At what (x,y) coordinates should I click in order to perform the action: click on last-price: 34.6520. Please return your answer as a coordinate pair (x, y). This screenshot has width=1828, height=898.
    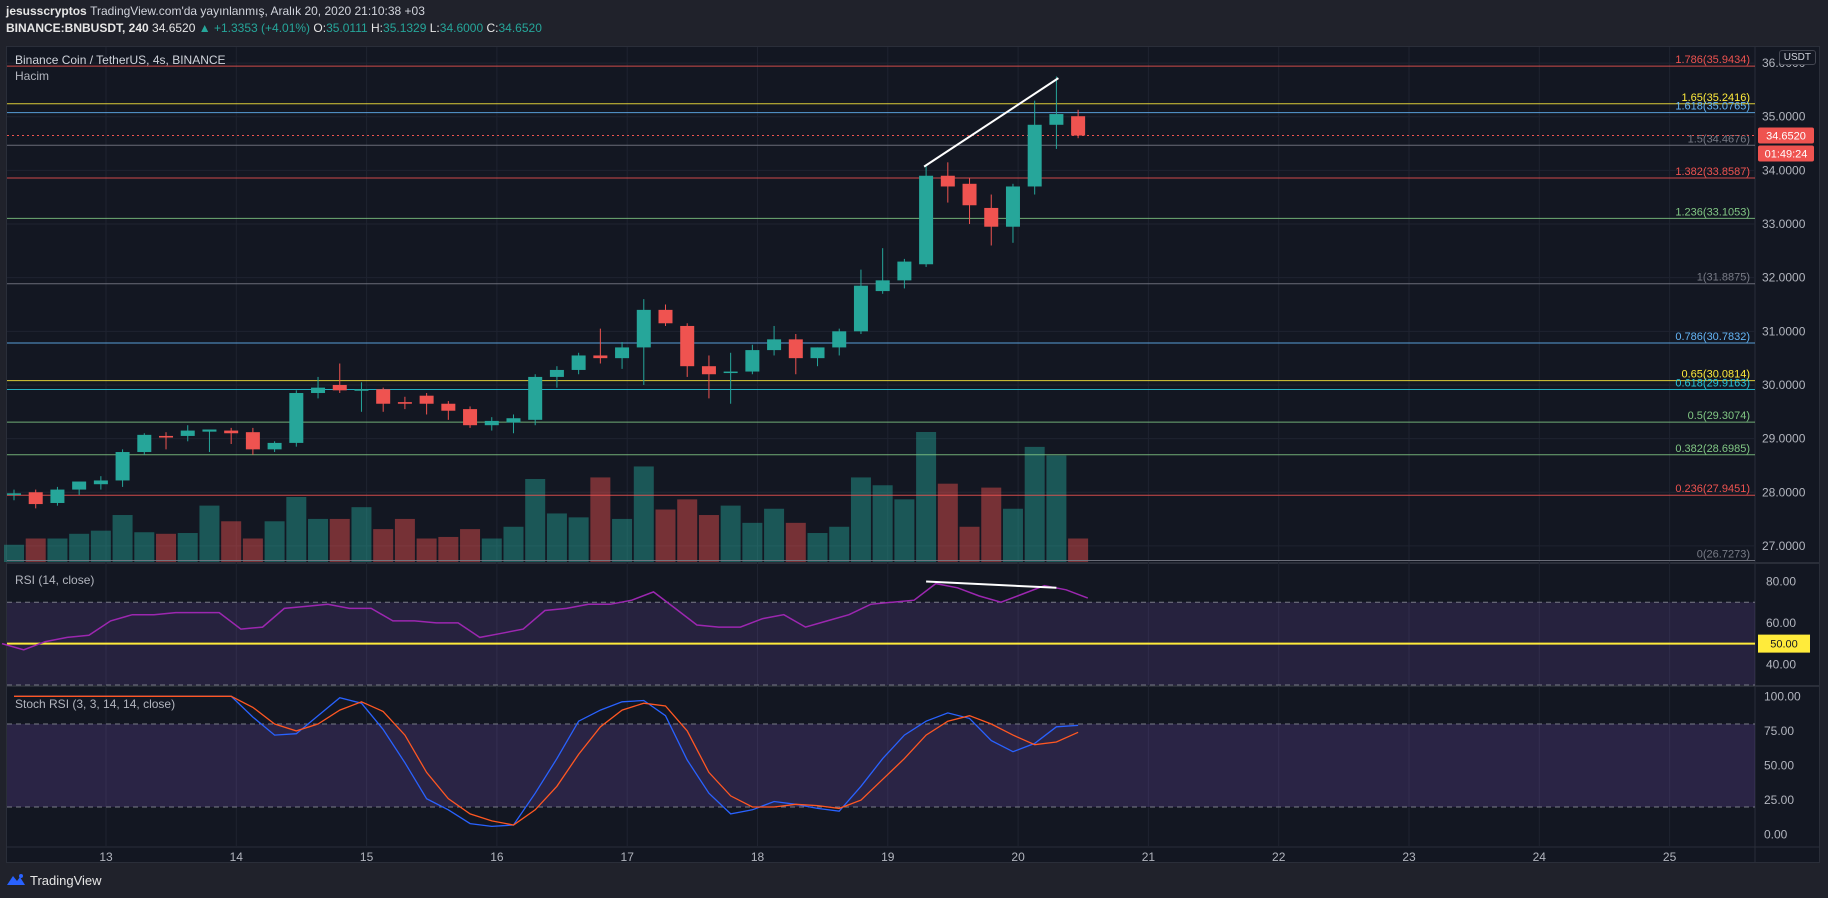
    Looking at the image, I should click on (174, 28).